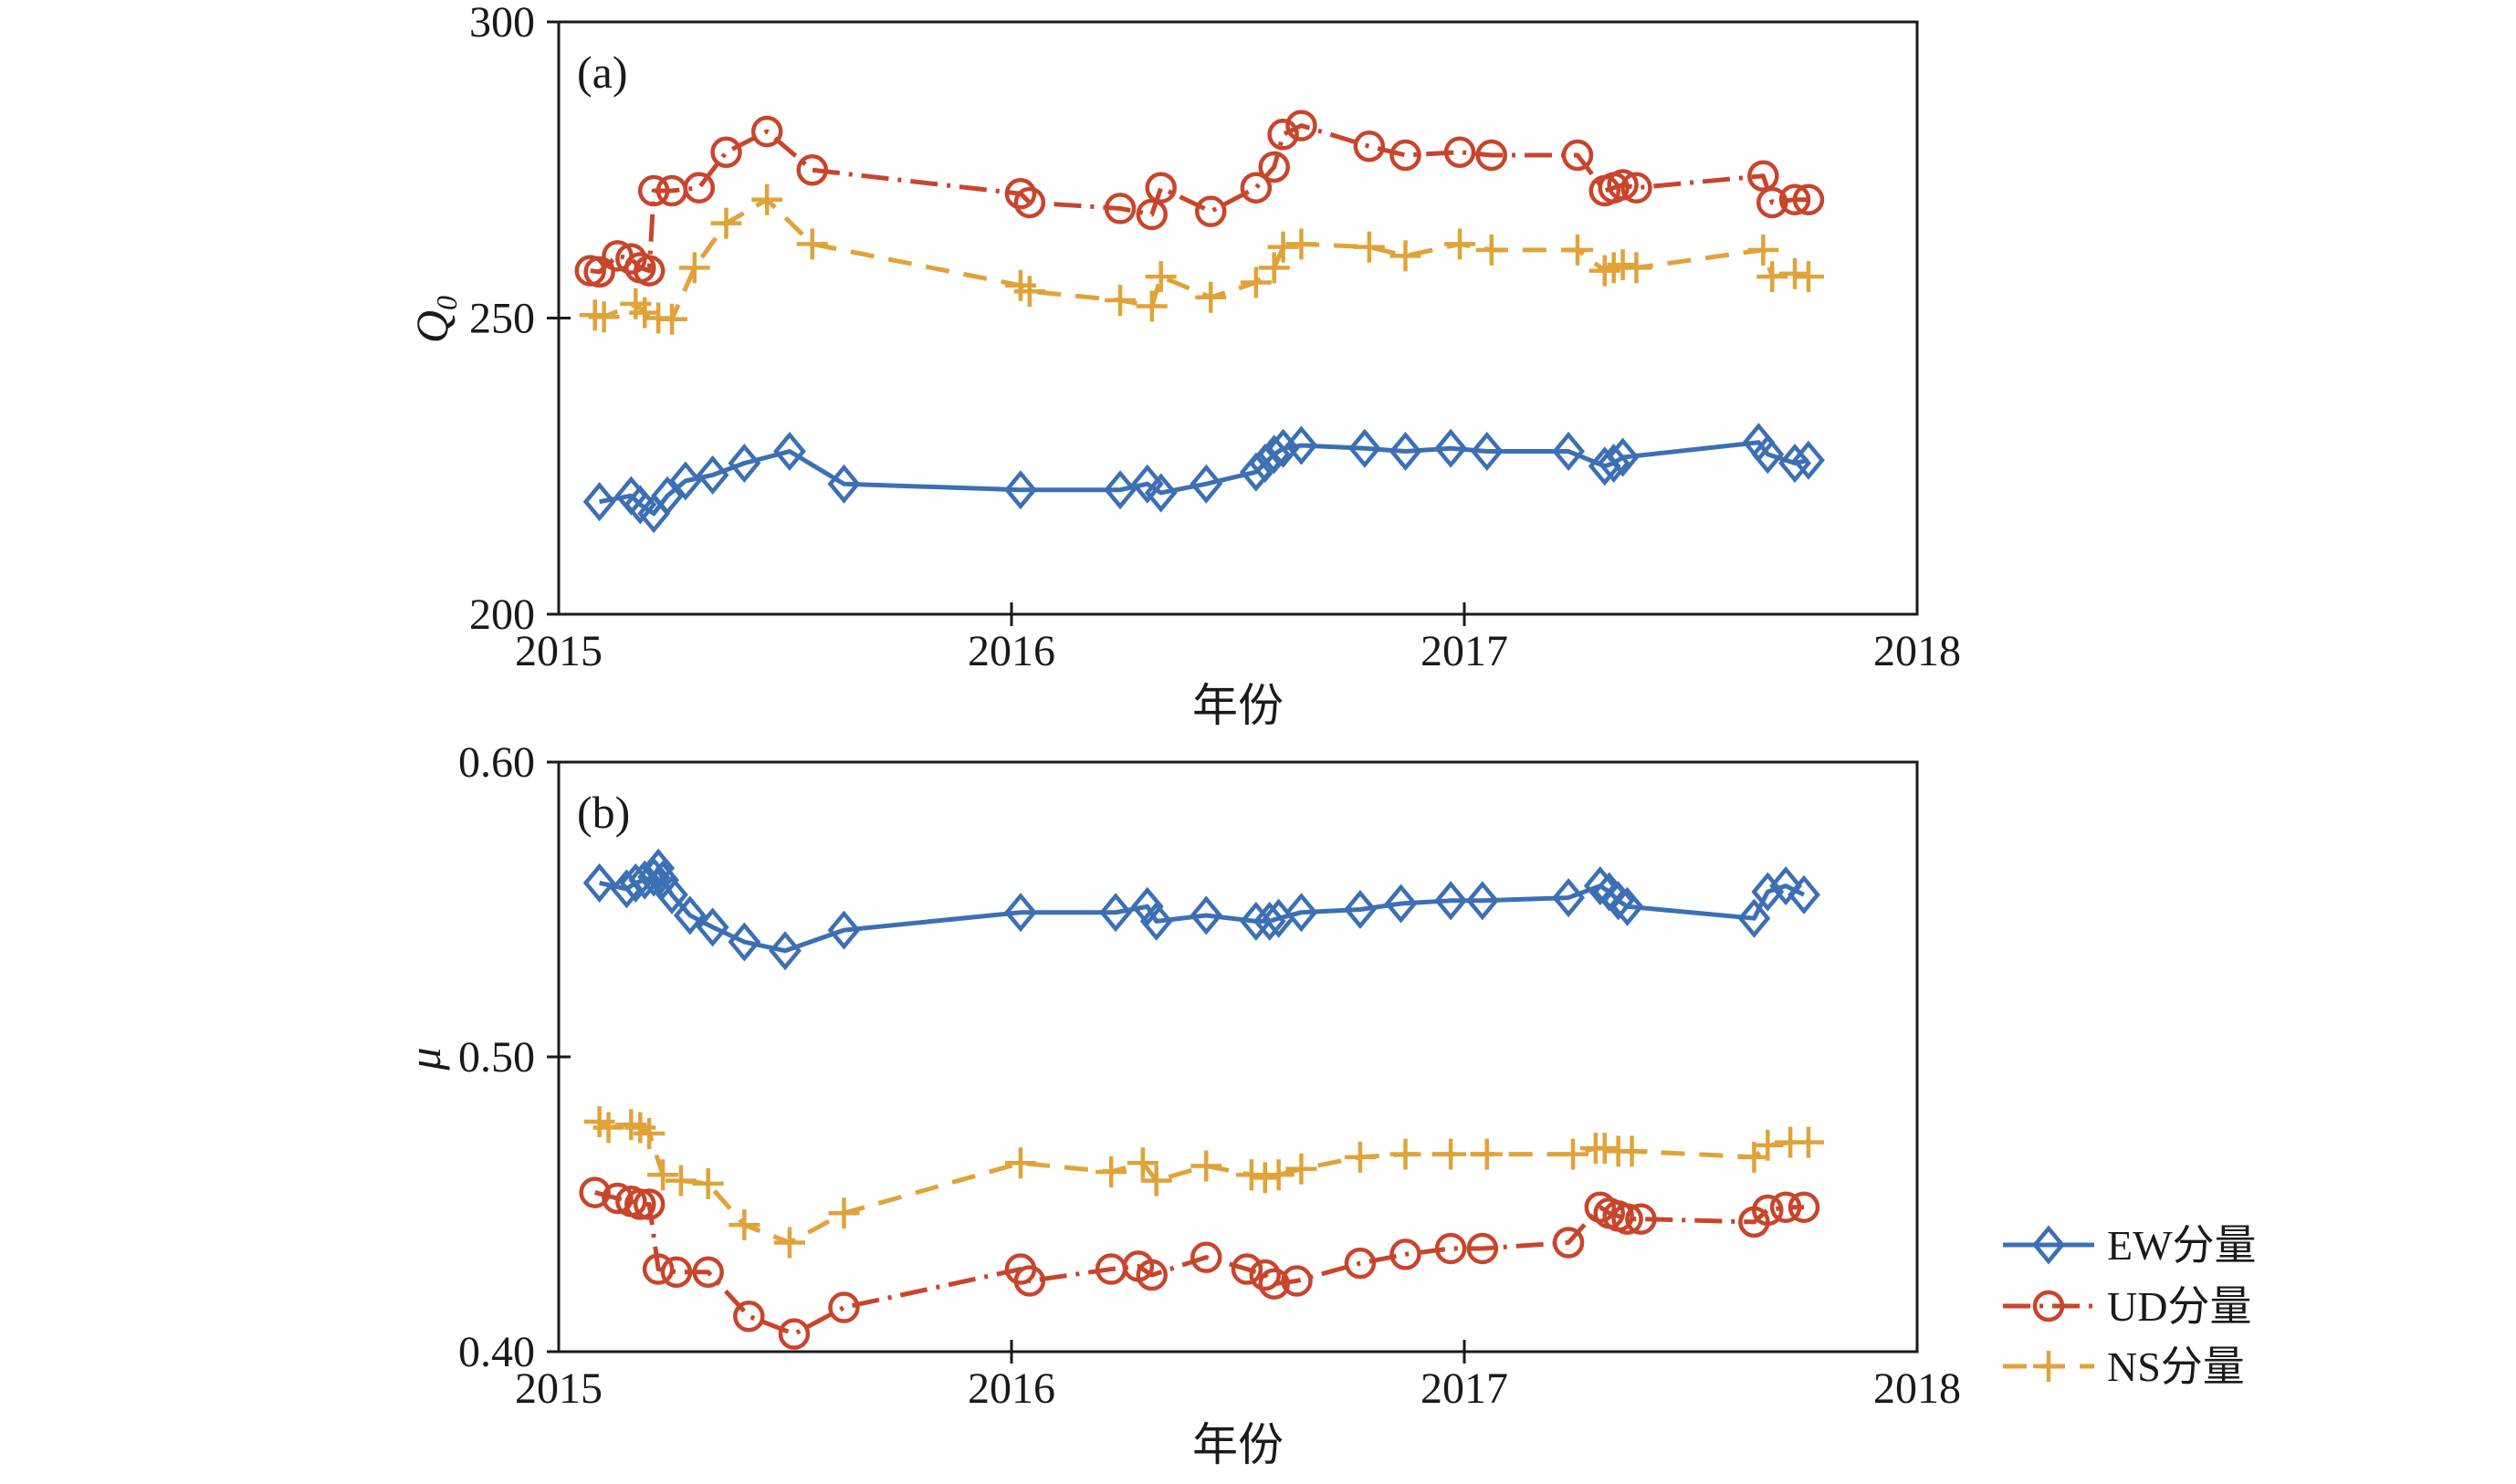 This screenshot has height=1484, width=2516. What do you see at coordinates (502, 614) in the screenshot?
I see `y-tick-label: 200` at bounding box center [502, 614].